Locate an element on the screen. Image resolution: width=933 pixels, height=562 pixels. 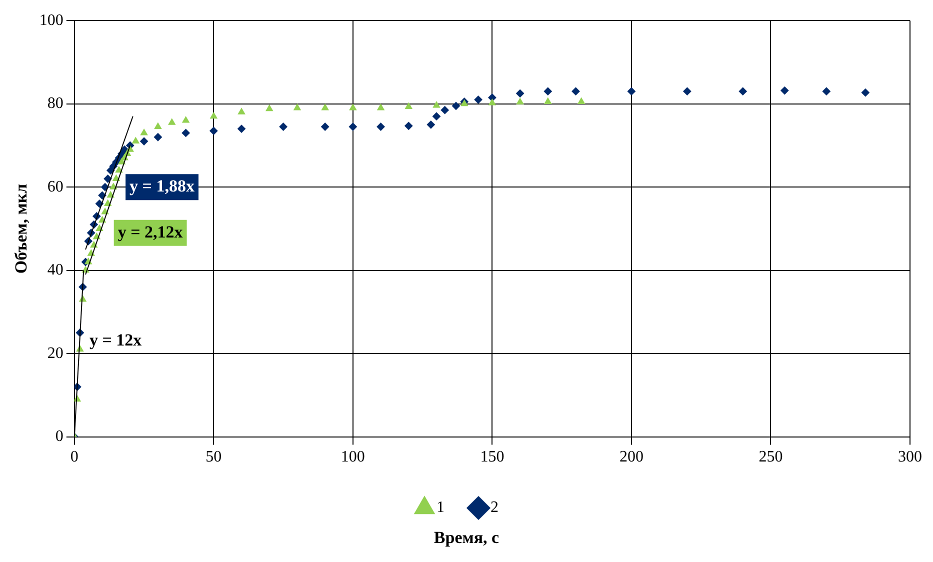
x-tick-label: 50 is located at coordinates (214, 457).